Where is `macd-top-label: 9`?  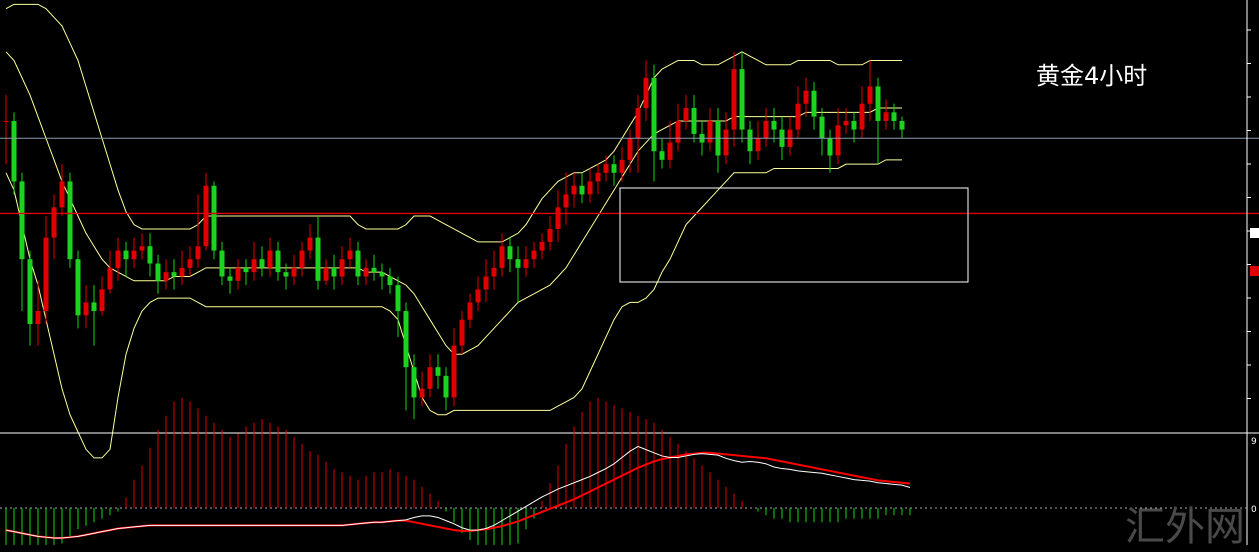 macd-top-label: 9 is located at coordinates (1254, 442).